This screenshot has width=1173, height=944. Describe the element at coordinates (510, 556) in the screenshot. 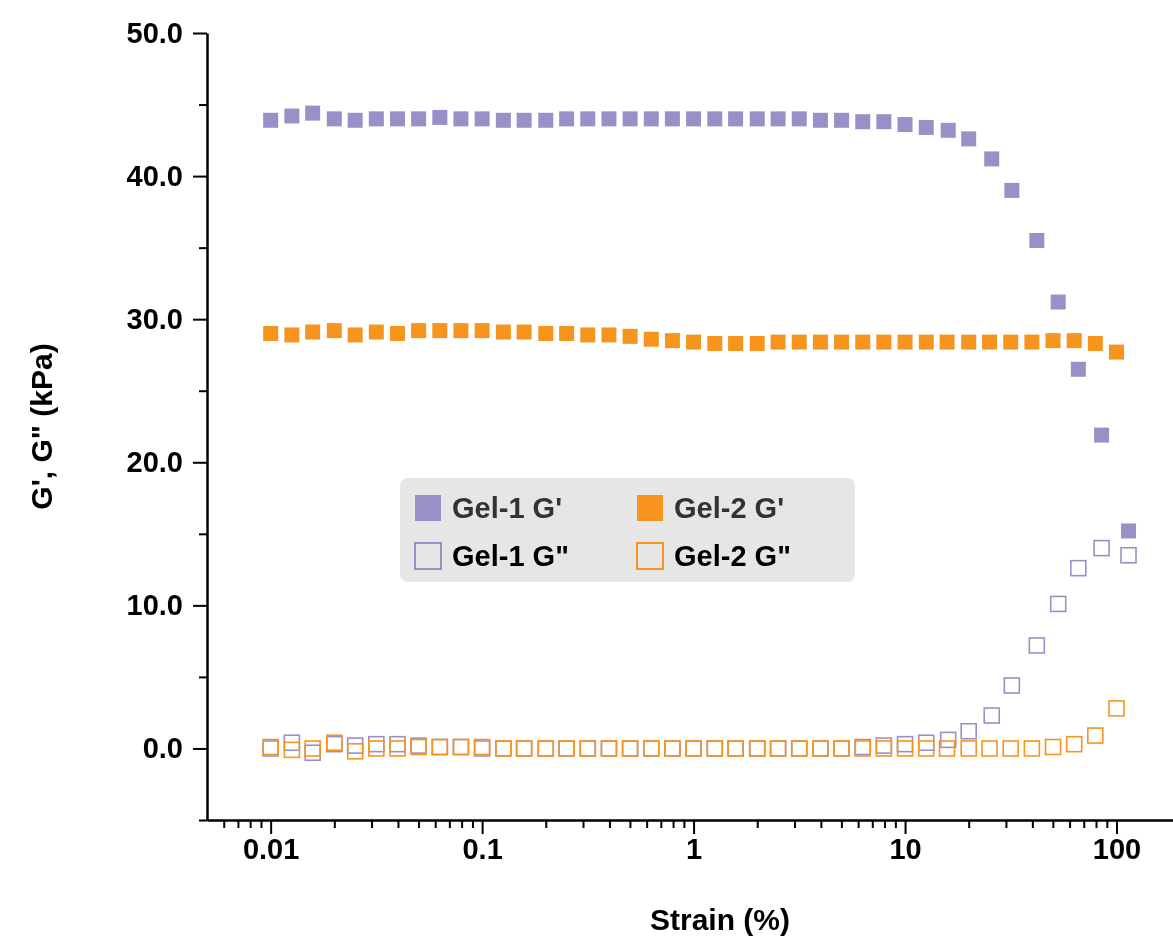

I see `legend-label: Gel-1 G"` at that location.